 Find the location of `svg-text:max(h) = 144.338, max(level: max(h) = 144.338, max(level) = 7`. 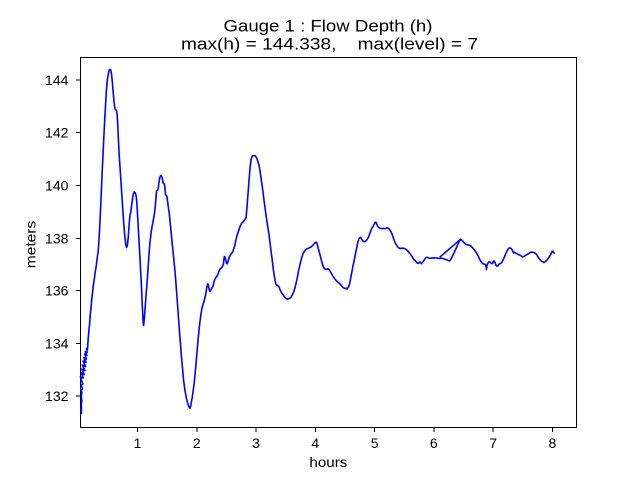

svg-text:max(h) = 144.338, max(level: max(h) = 144.338, max(level) = 7 is located at coordinates (329, 44).